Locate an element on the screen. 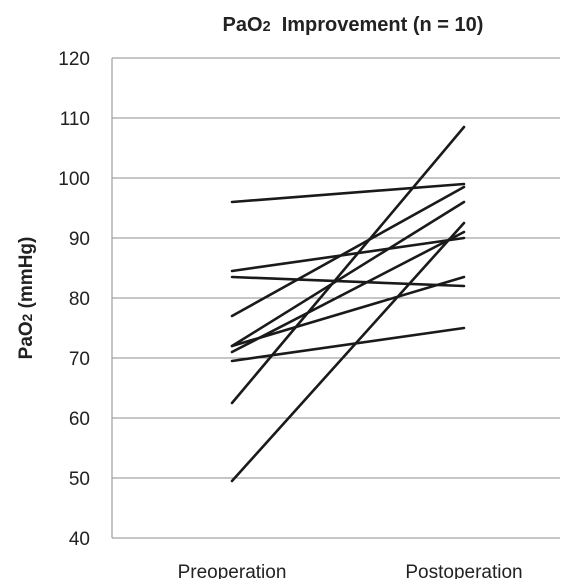 The height and width of the screenshot is (579, 569). chart-title: PaO2 Improvement (n = 10) is located at coordinates (353, 25).